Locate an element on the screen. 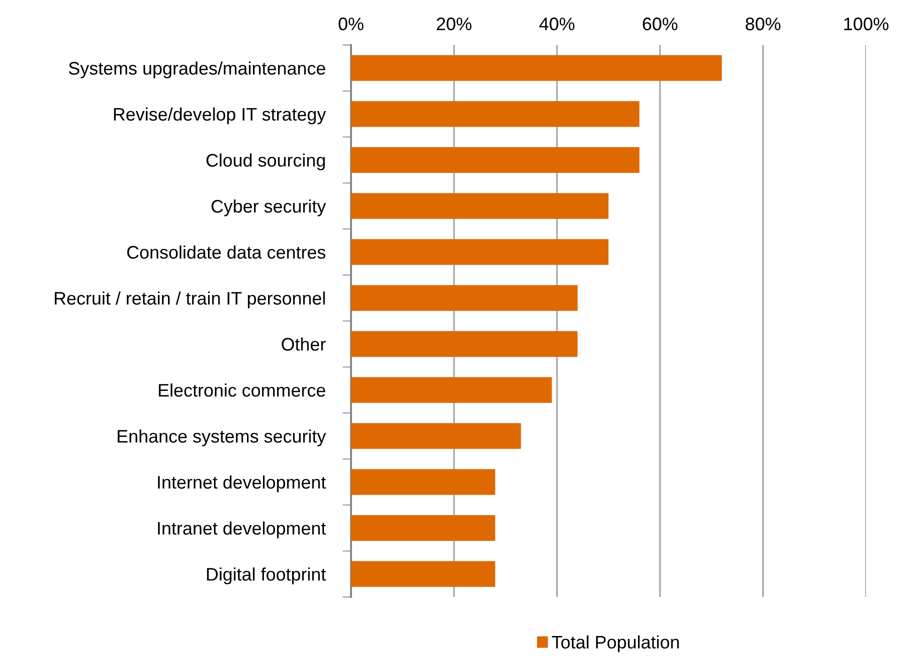 The width and height of the screenshot is (898, 658). y-tick-label: Revise/develop IT strategy is located at coordinates (220, 115).